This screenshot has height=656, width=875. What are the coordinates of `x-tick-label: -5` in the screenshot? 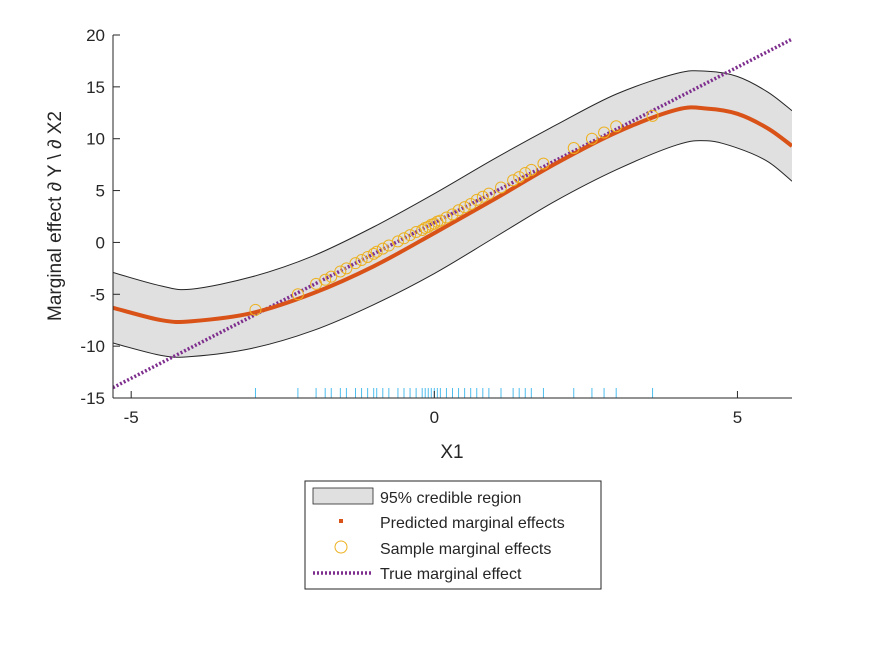 It's located at (131, 417).